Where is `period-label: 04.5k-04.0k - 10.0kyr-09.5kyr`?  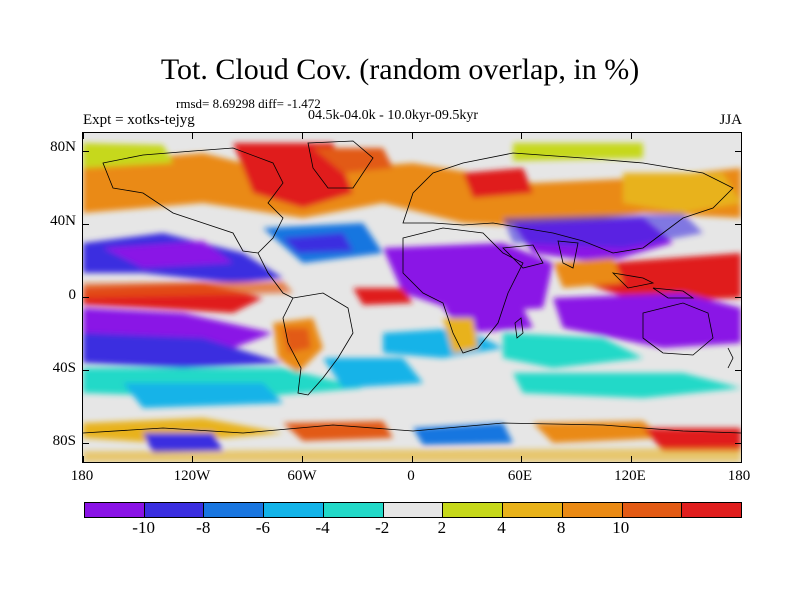 period-label: 04.5k-04.0k - 10.0kyr-09.5kyr is located at coordinates (393, 115).